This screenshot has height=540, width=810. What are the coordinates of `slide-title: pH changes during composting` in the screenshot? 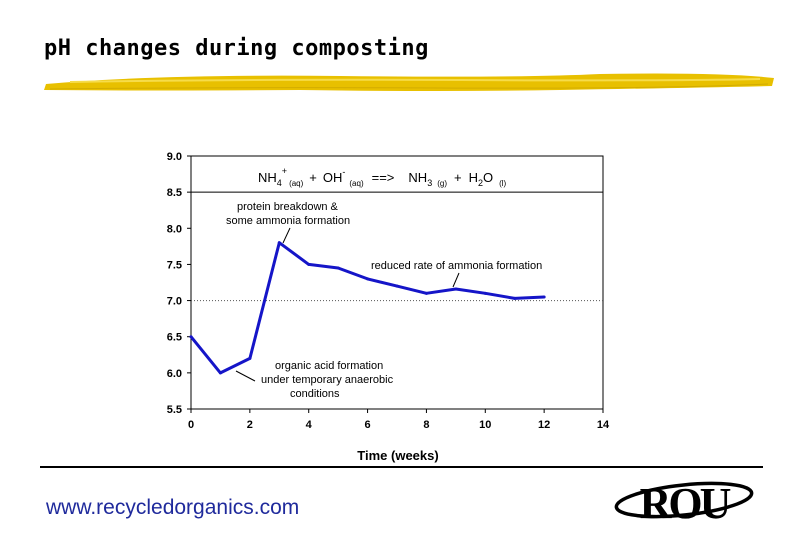 It's located at (236, 48).